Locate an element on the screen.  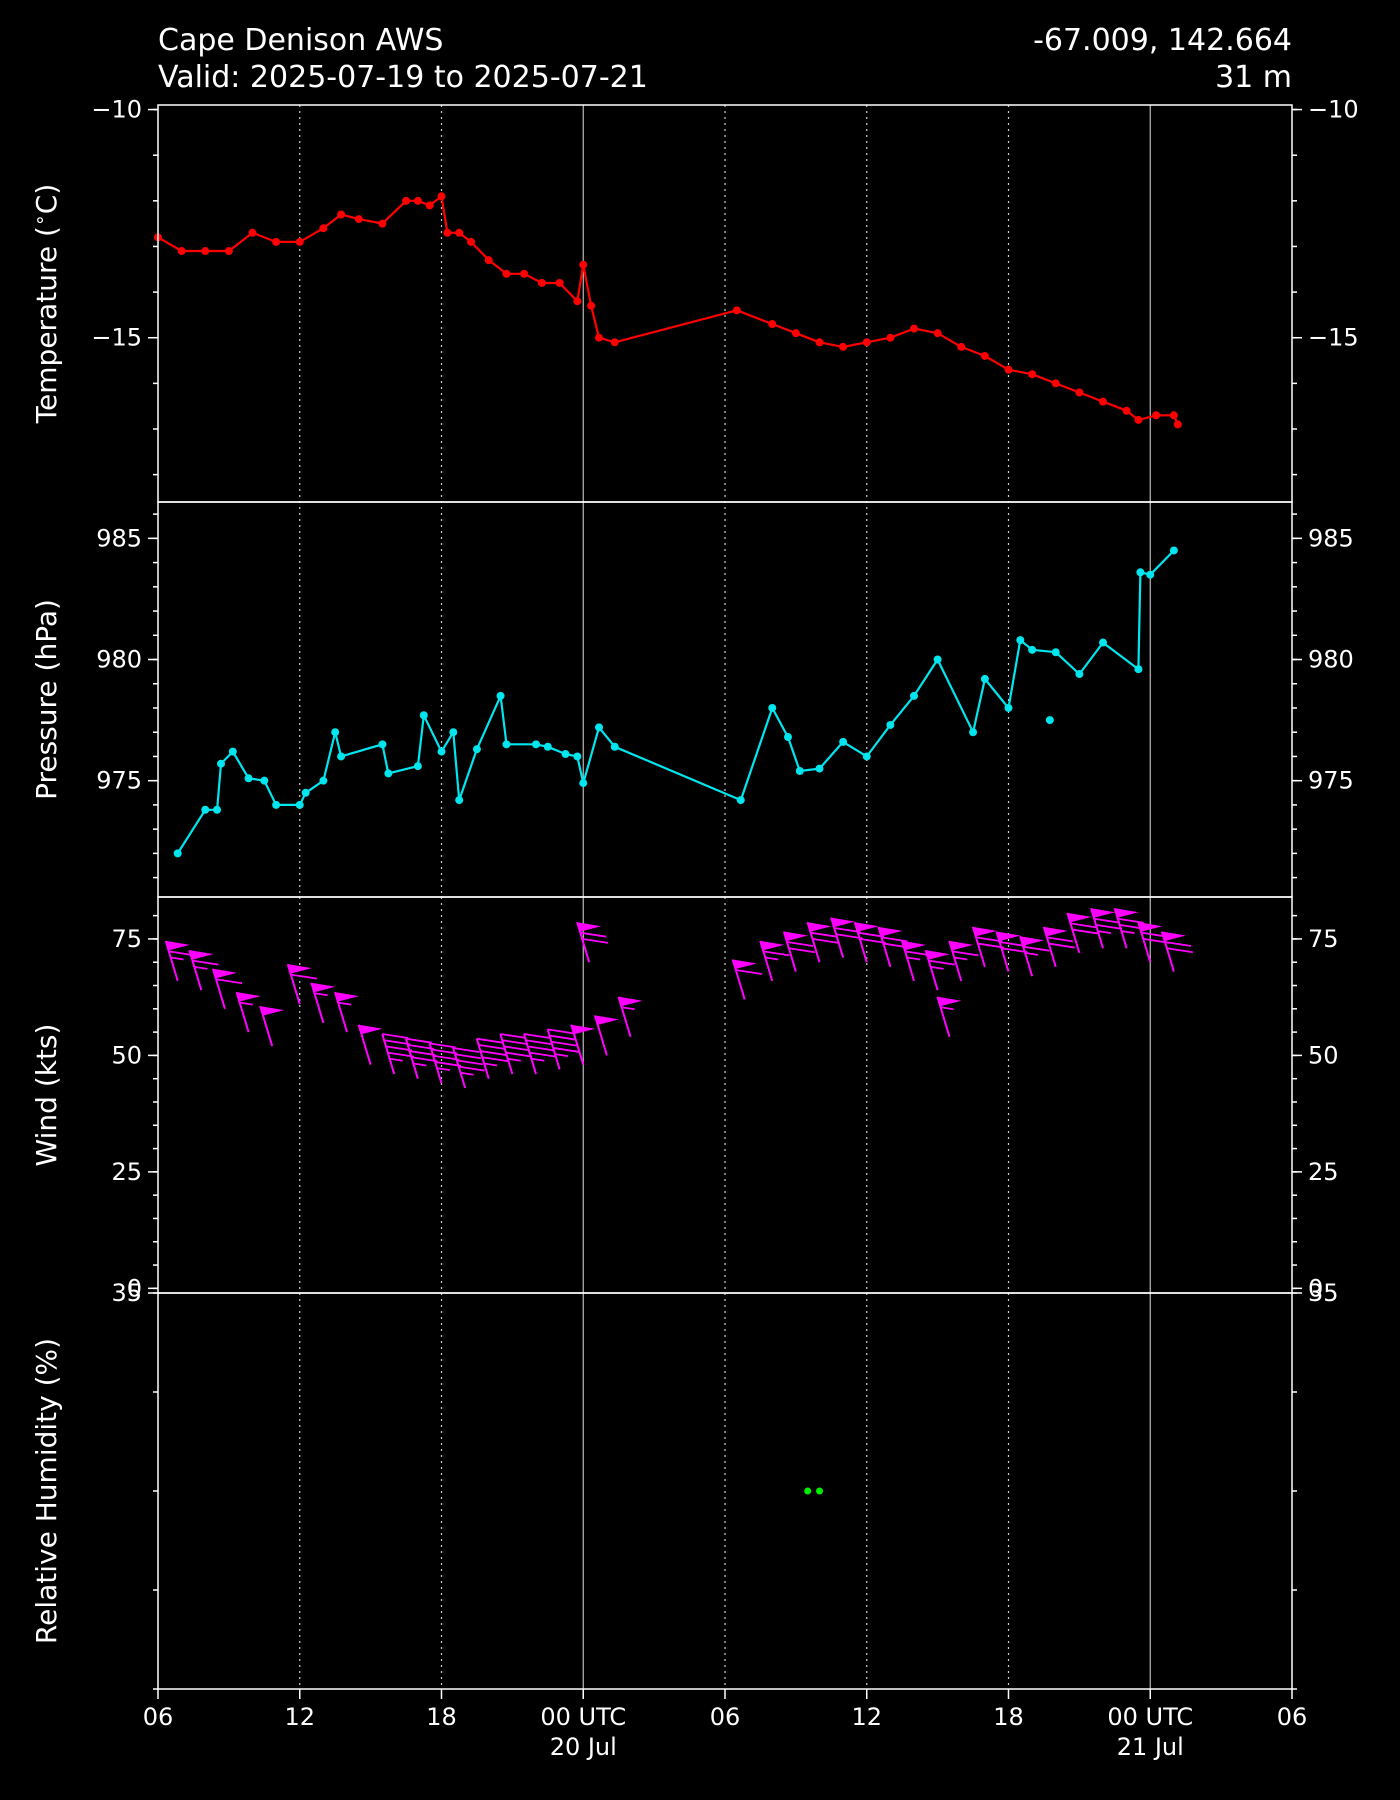
wind-ytick-label-right: 25 is located at coordinates (1323, 1172).